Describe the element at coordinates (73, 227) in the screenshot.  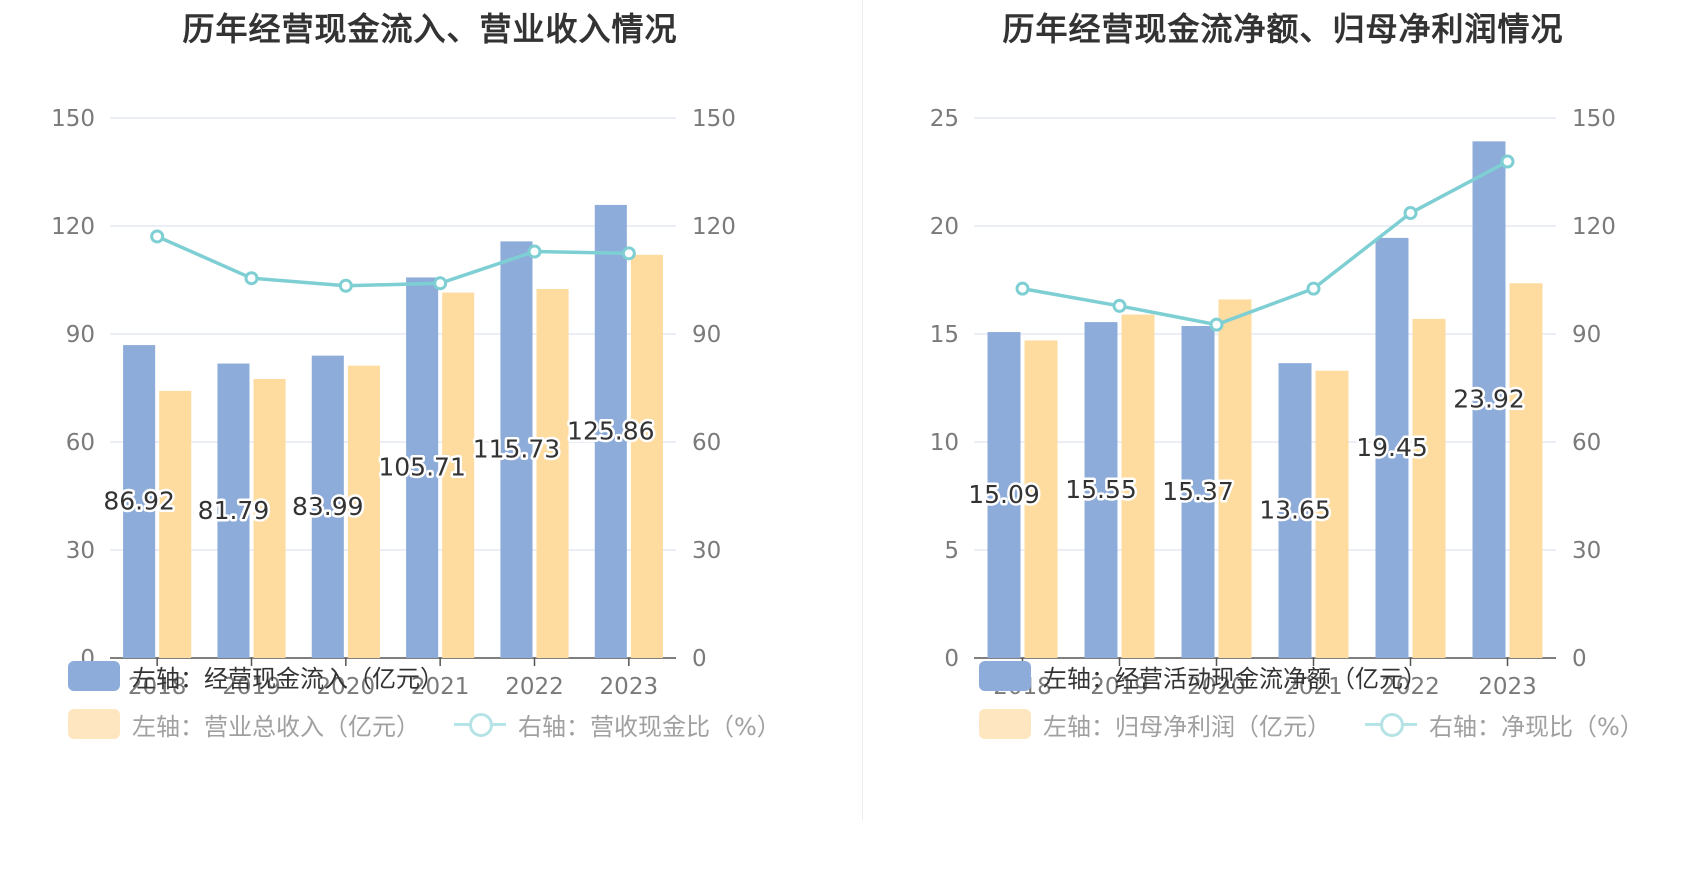
I see `left-axis-tick-label: 120` at that location.